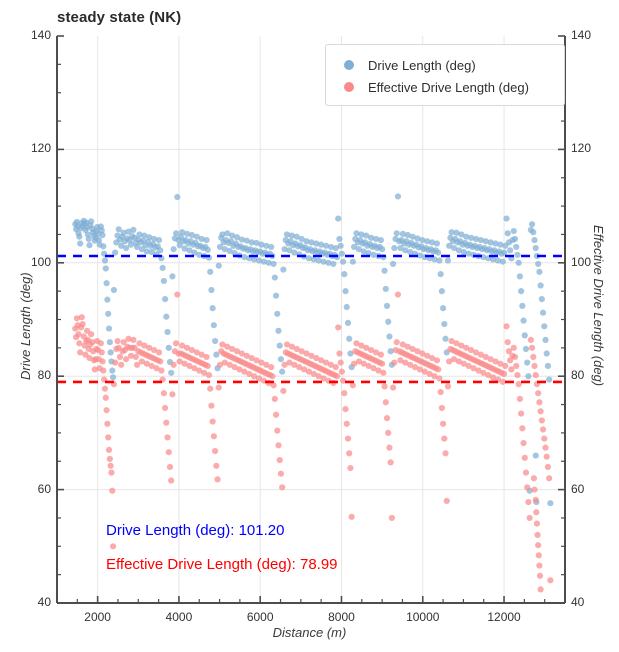  Describe the element at coordinates (195, 530) in the screenshot. I see `drive-length-mean-annotation: Drive Length (deg): 101.20` at that location.